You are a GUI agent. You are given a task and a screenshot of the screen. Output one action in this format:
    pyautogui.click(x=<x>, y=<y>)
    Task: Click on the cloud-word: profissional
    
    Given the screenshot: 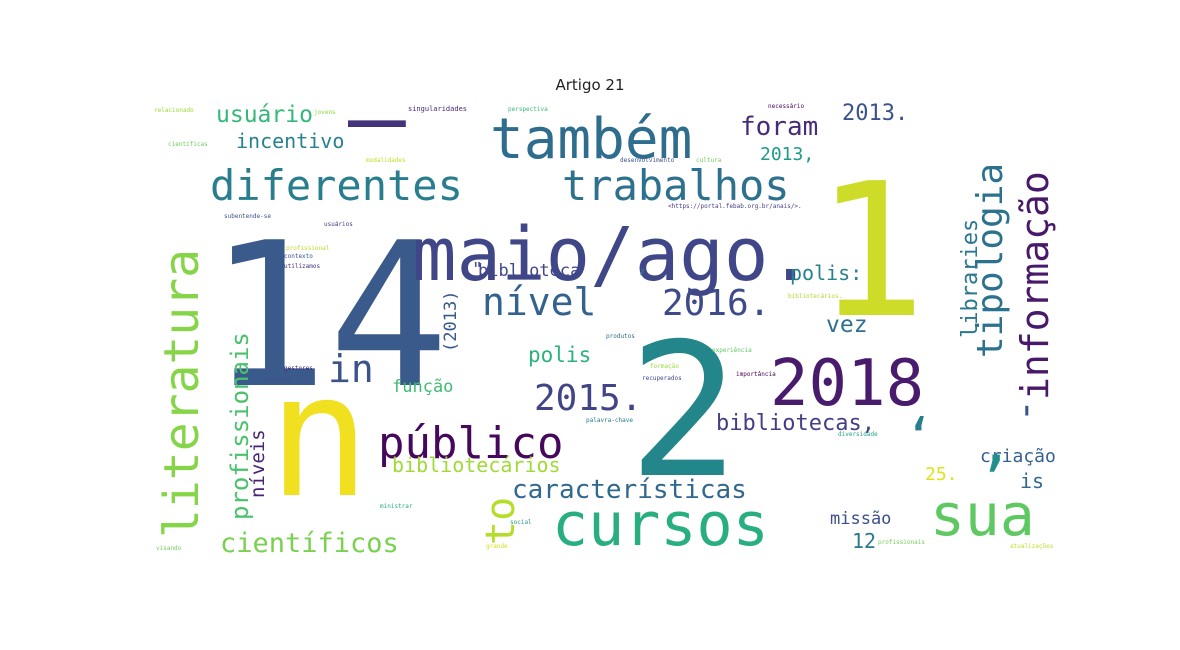 What is the action you would take?
    pyautogui.click(x=308, y=248)
    